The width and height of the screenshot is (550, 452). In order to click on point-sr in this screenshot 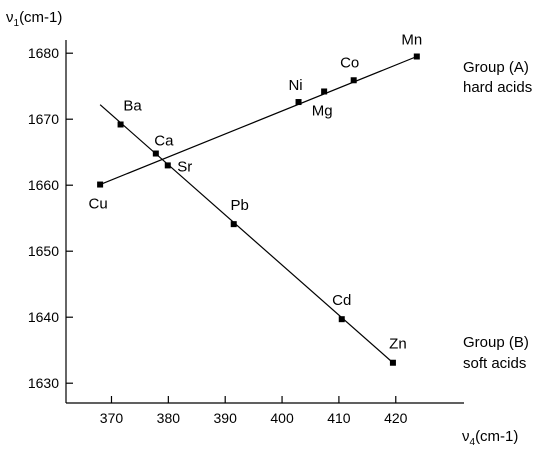, I will do `click(167, 165)`.